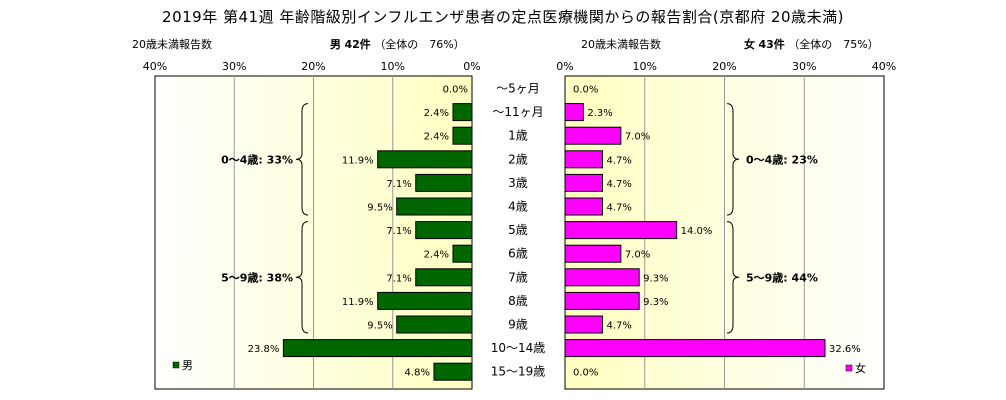  Describe the element at coordinates (518, 301) in the screenshot. I see `age-category-label: 8歳` at that location.